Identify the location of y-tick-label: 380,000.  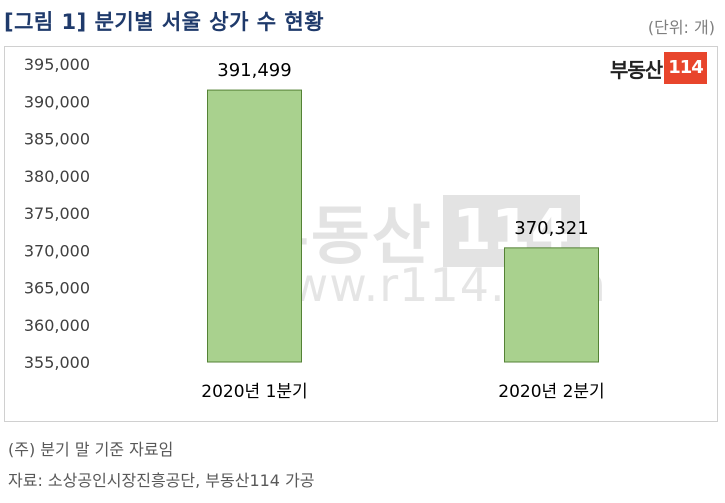
(57, 176).